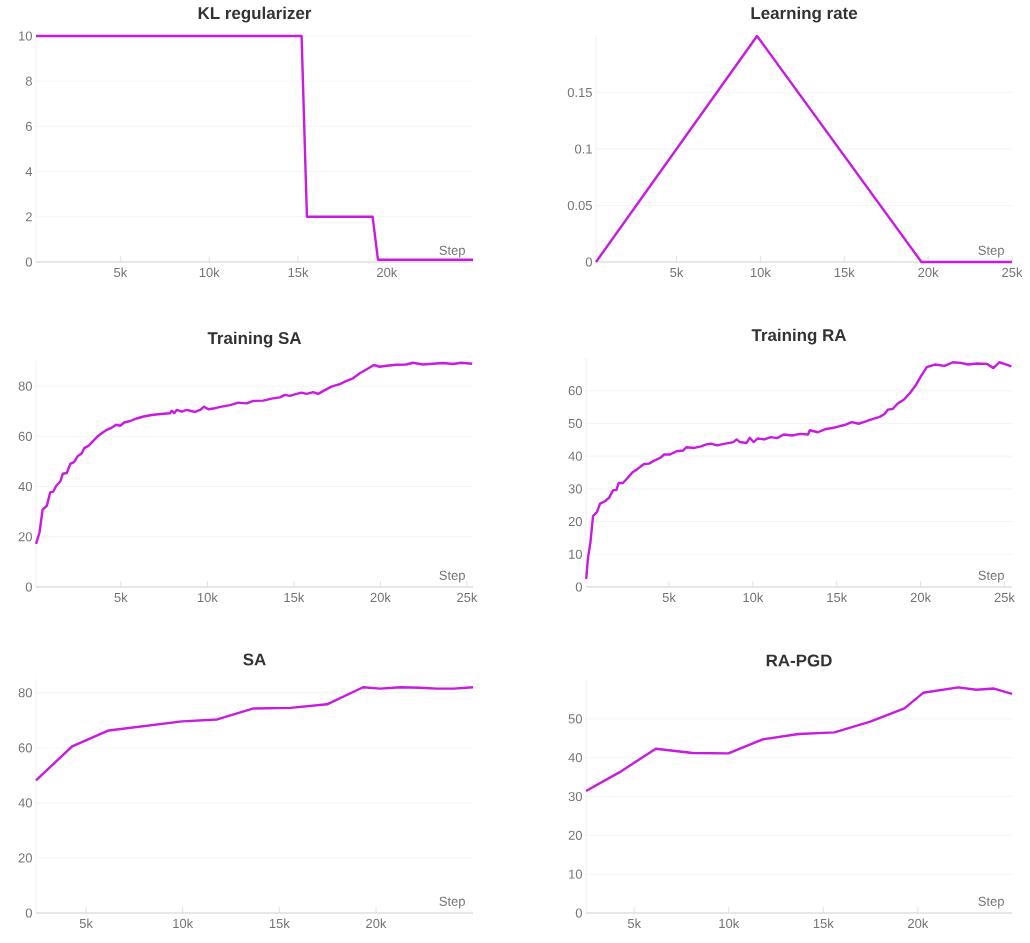 The width and height of the screenshot is (1030, 943). I want to click on y-tick-label: 0.1, so click(583, 149).